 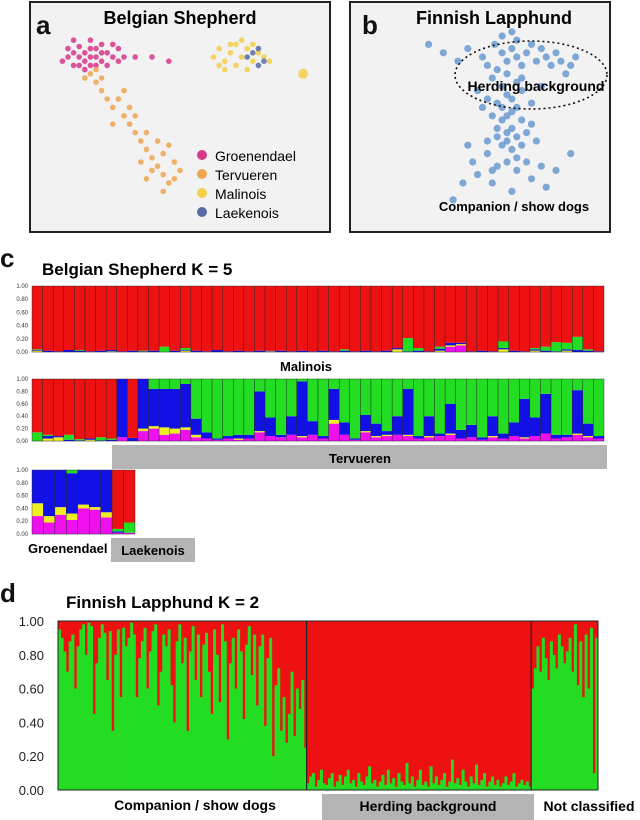 I want to click on row1-ytick: 0.60, so click(x=22, y=313).